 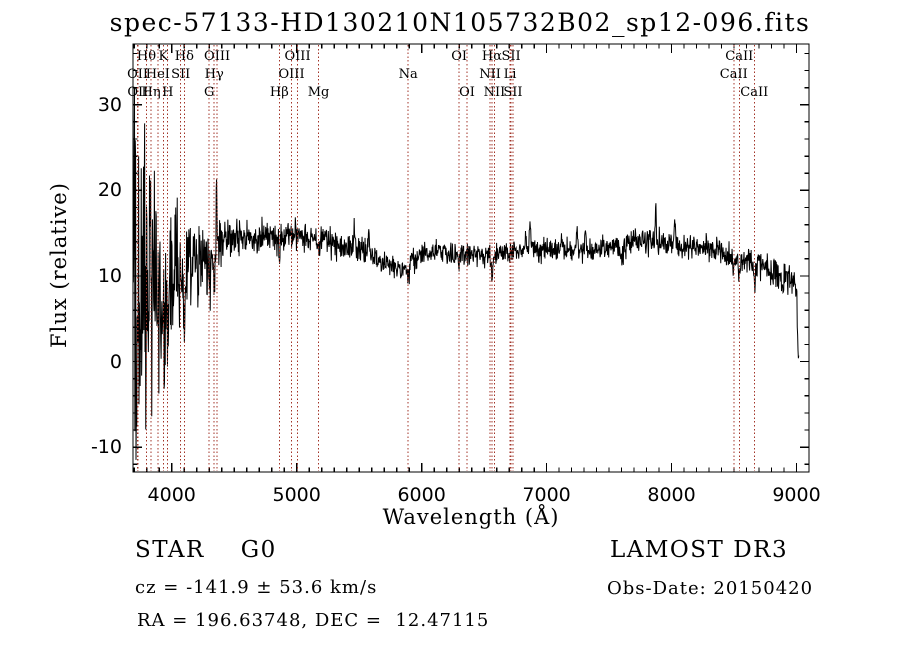 What do you see at coordinates (510, 74) in the screenshot?
I see `spectral-line-label-Li: Li` at bounding box center [510, 74].